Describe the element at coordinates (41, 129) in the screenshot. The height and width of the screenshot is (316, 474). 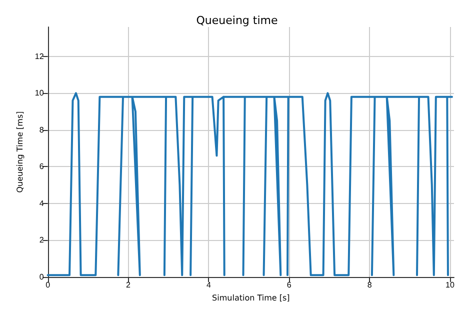
I see `y-tick-label: 8` at that location.